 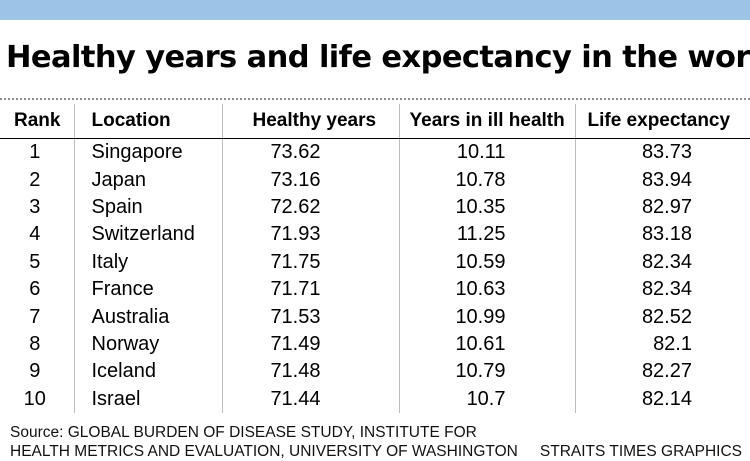 I want to click on rank-cell: 4, so click(x=37, y=235).